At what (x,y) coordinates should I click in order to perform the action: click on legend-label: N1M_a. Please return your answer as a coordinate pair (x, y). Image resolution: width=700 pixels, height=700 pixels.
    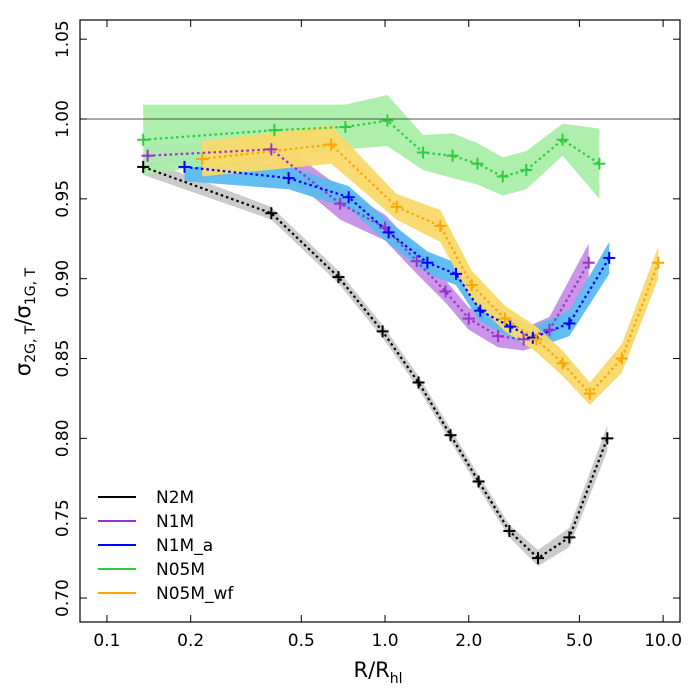
    Looking at the image, I should click on (184, 546).